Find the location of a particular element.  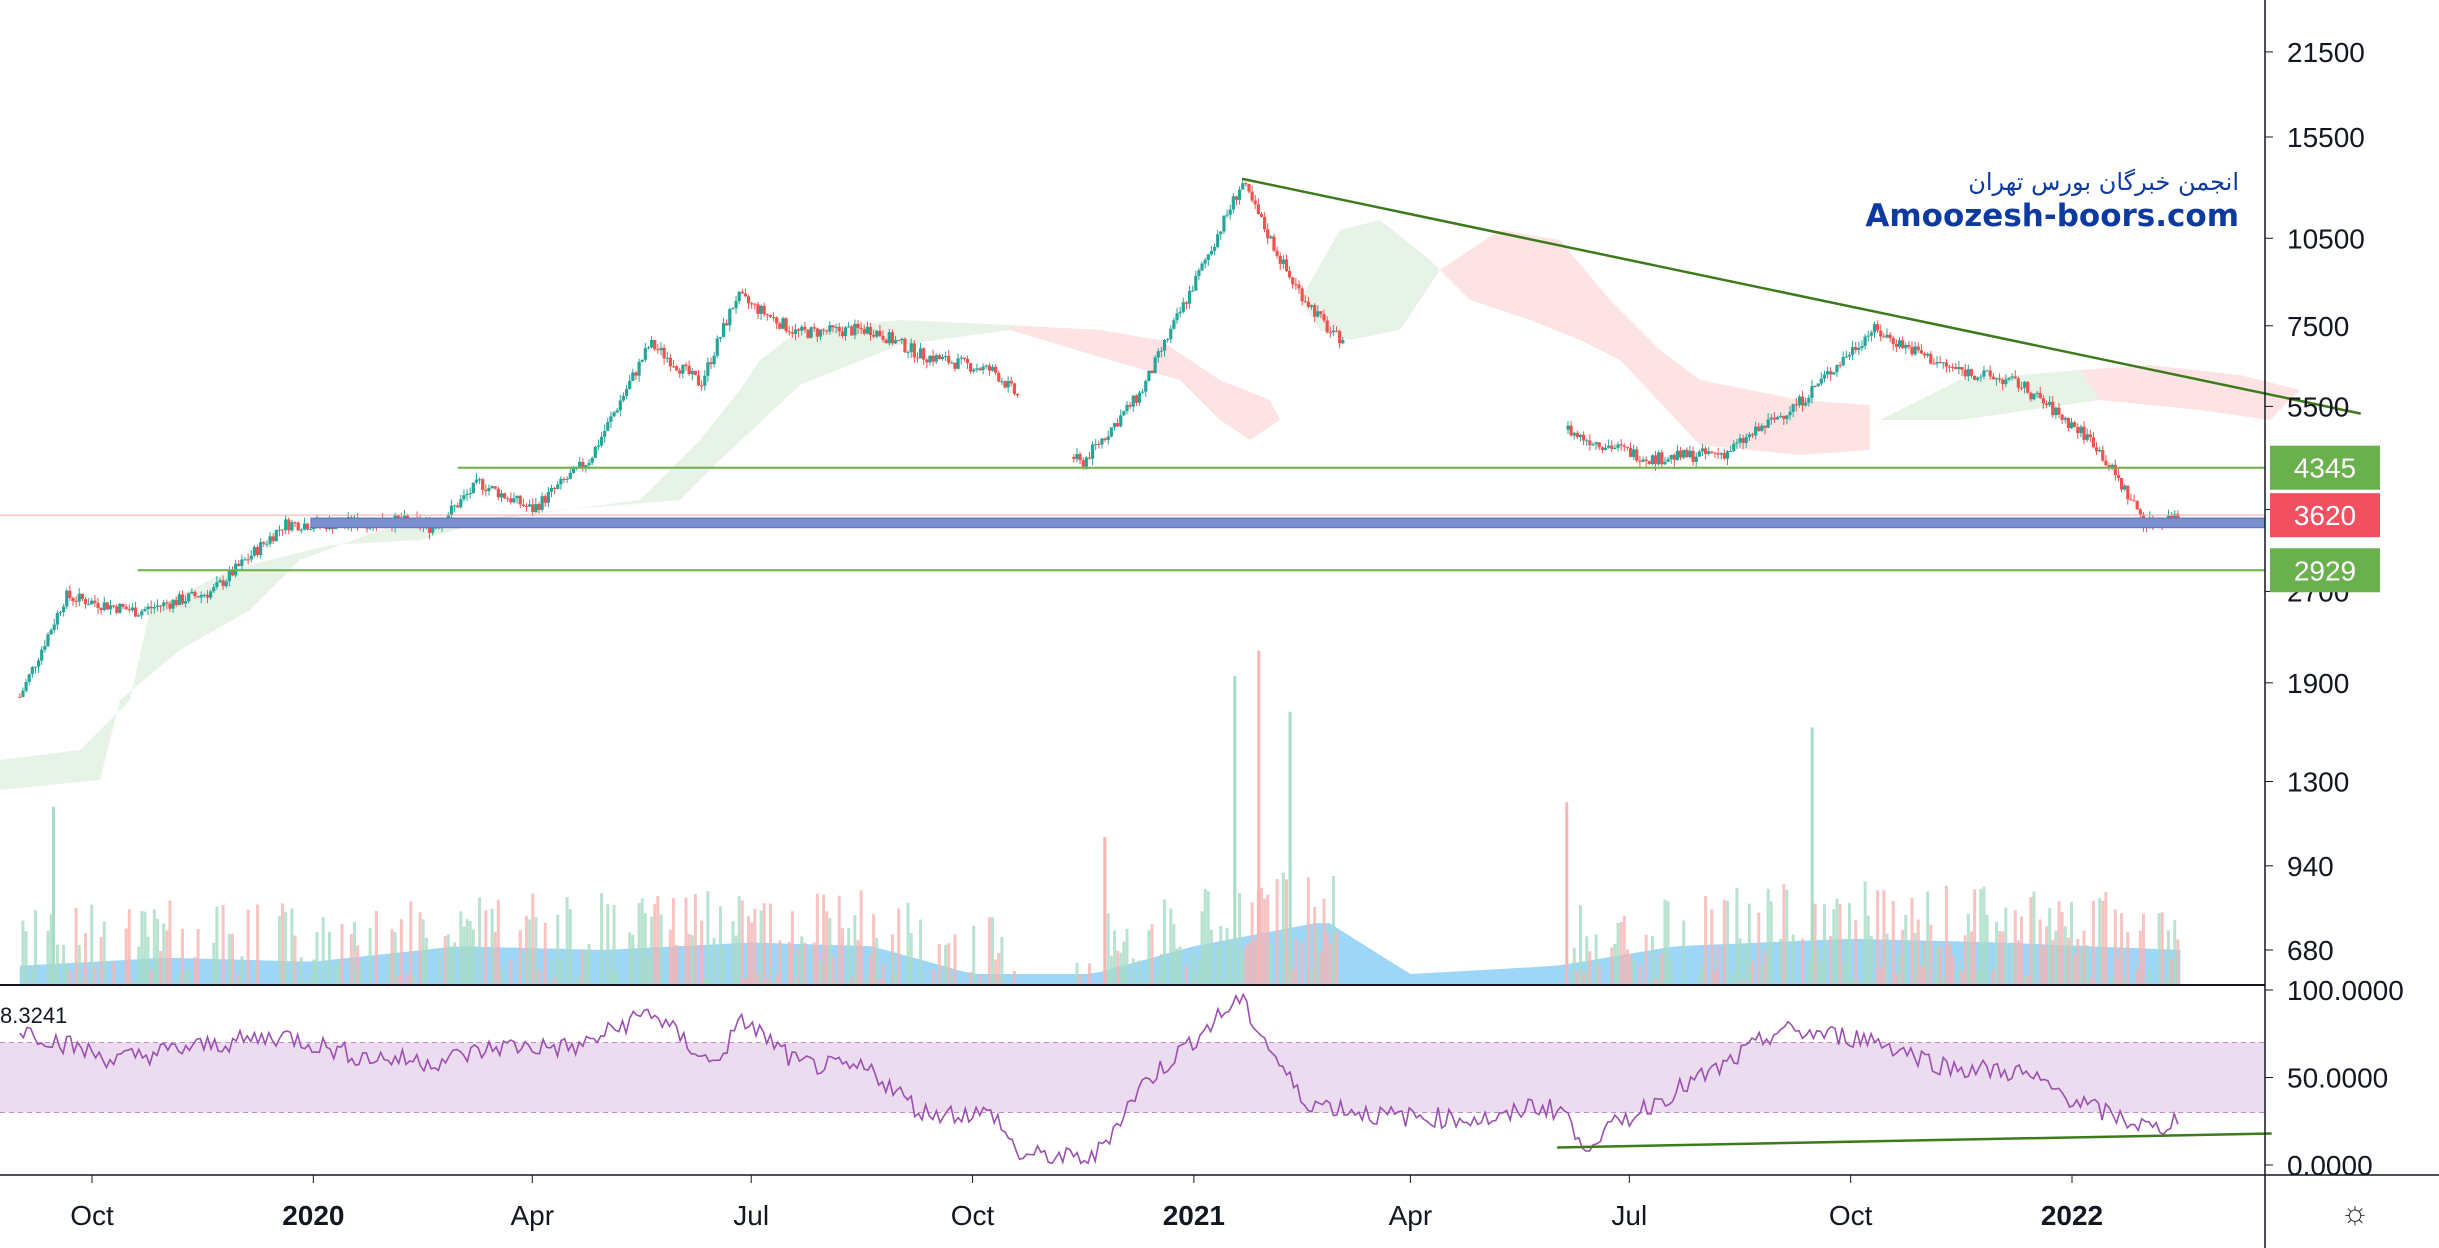

time-tick-label: Oct is located at coordinates (1851, 1215).